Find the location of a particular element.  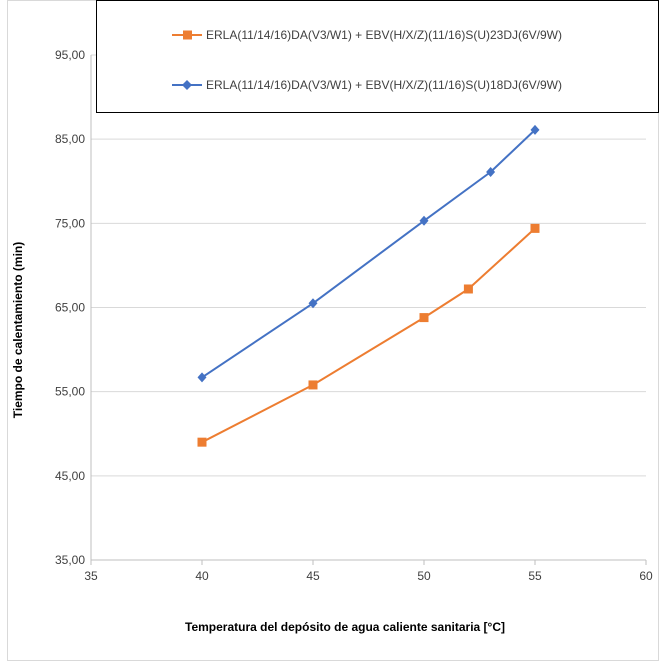

legend-box is located at coordinates (377, 56).